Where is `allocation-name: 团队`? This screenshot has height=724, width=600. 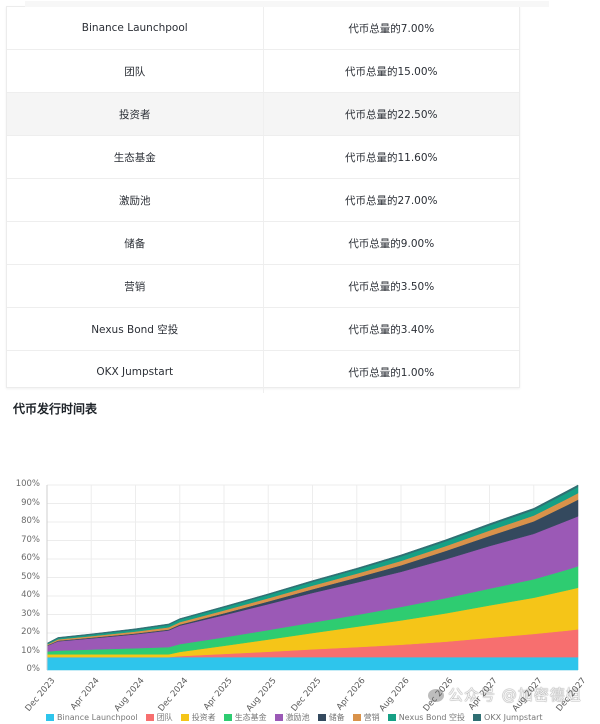
allocation-name: 团队 is located at coordinates (135, 71).